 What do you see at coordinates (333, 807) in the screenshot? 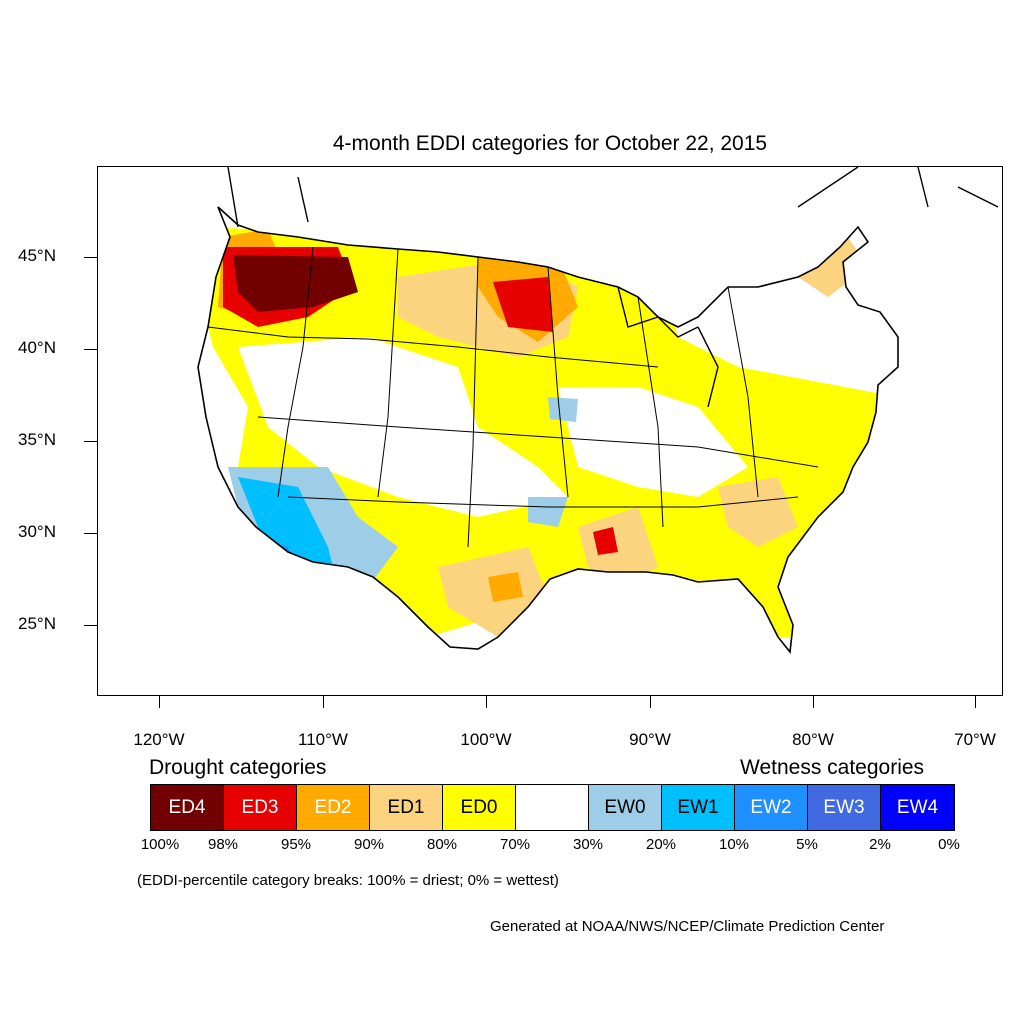
I see `legend-box-ed2: ED2` at bounding box center [333, 807].